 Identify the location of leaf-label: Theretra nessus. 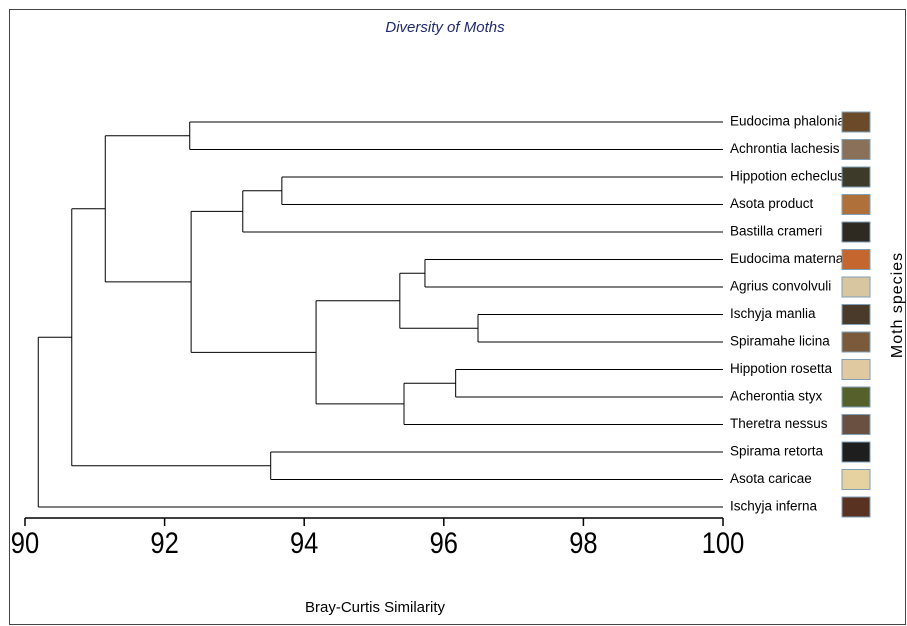
(779, 423).